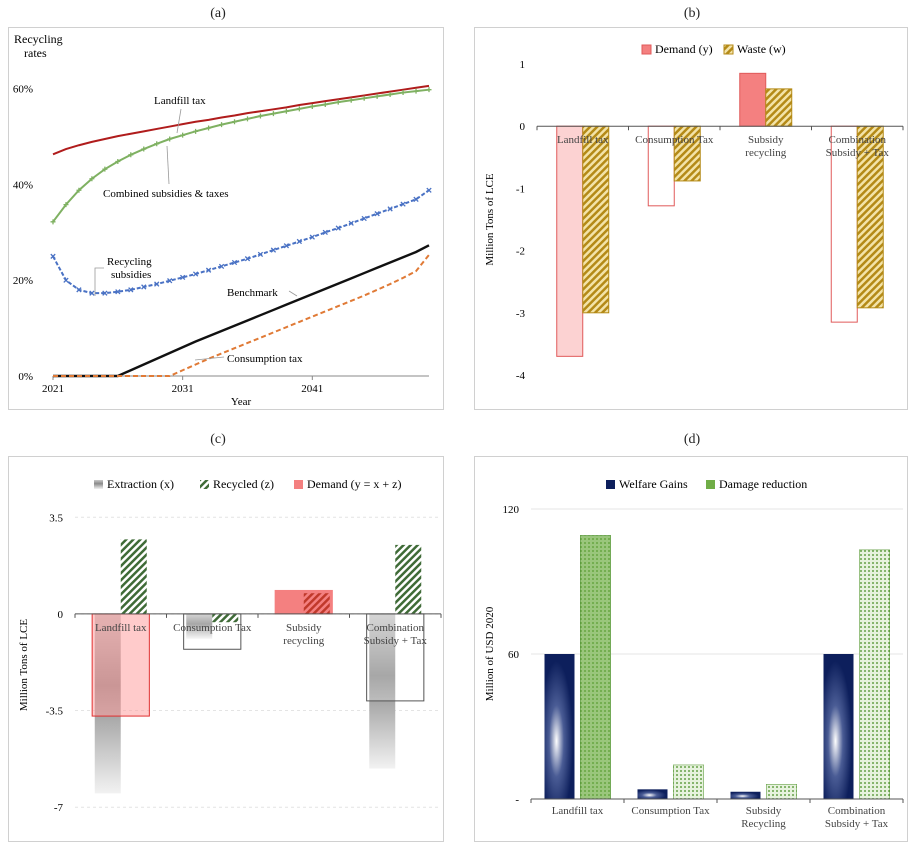 The height and width of the screenshot is (845, 912). I want to click on y-tick-label: 120, so click(511, 510).